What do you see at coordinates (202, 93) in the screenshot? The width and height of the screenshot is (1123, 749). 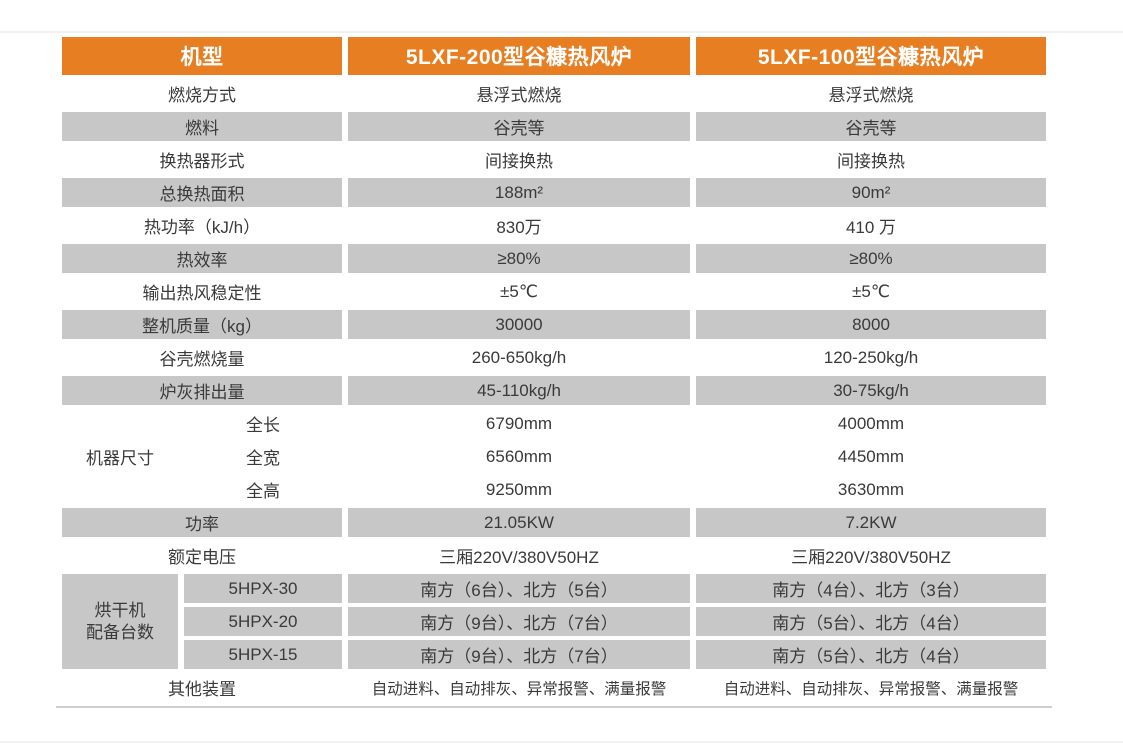 I see `row-label: 燃烧方式` at bounding box center [202, 93].